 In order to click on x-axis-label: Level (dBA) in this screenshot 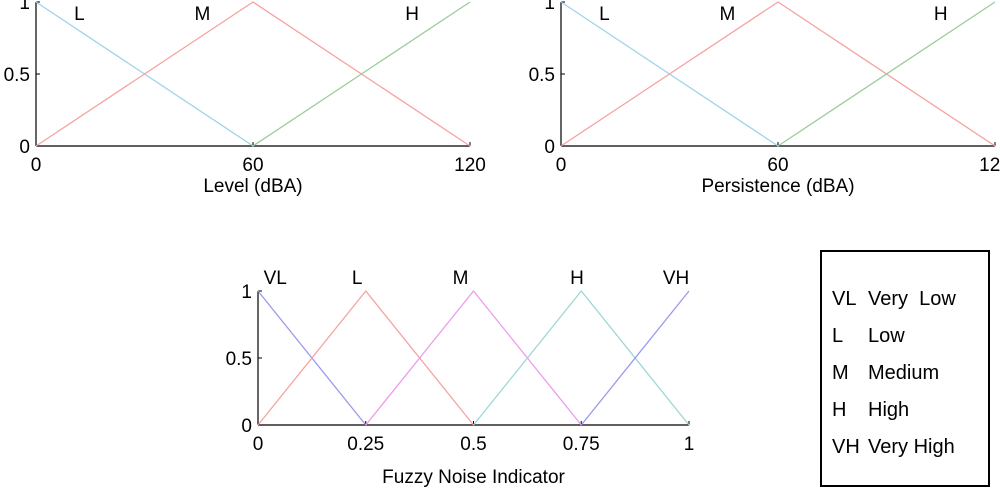, I will do `click(252, 186)`.